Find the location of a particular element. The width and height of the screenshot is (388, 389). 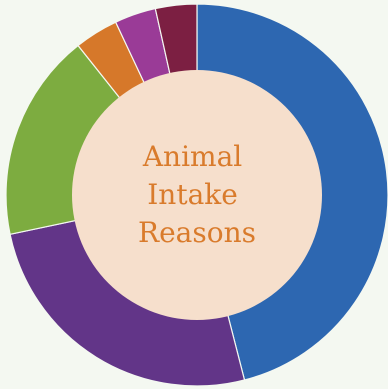

chart-title-line: Reasons is located at coordinates (197, 232).